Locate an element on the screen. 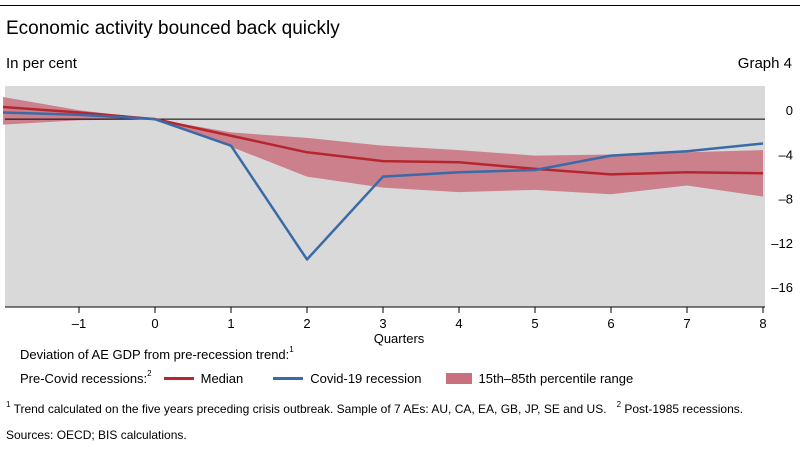  footnote-1-marker: 1 is located at coordinates (8, 404).